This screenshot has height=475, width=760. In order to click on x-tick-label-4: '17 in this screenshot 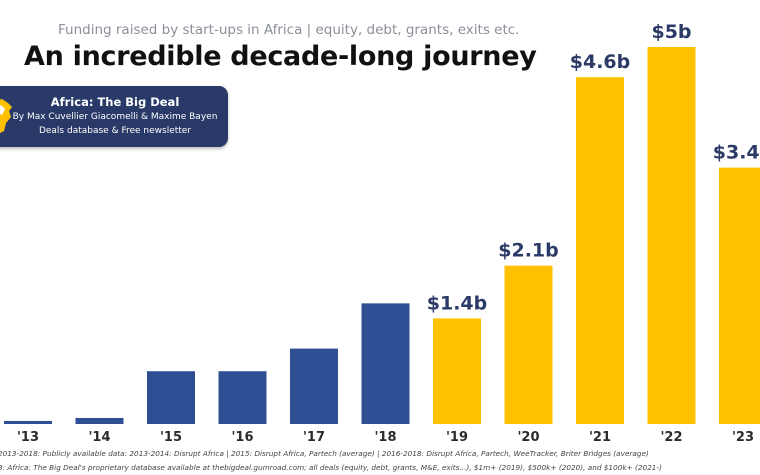, I will do `click(314, 437)`.